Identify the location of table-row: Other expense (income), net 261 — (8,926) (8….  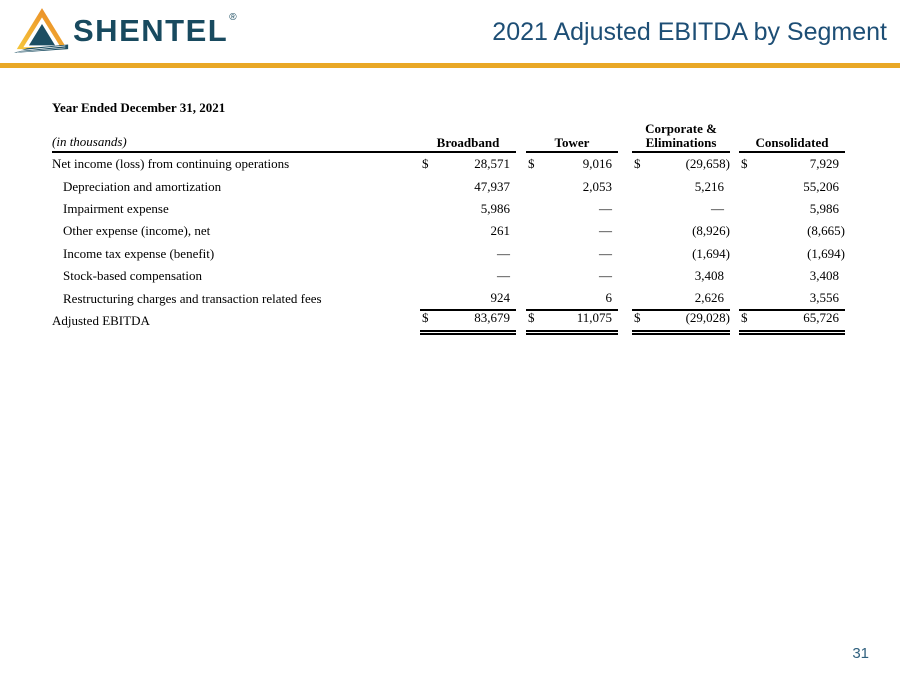
(449, 231).